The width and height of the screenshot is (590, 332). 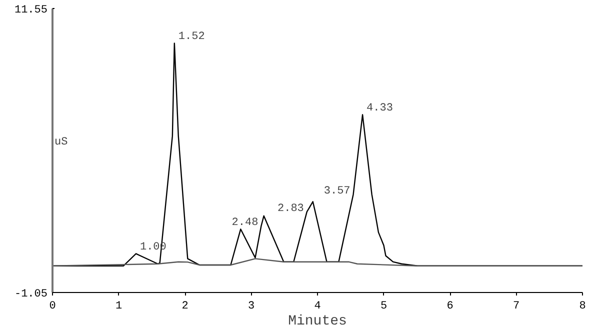 I want to click on x-tick-label: 5, so click(x=384, y=306).